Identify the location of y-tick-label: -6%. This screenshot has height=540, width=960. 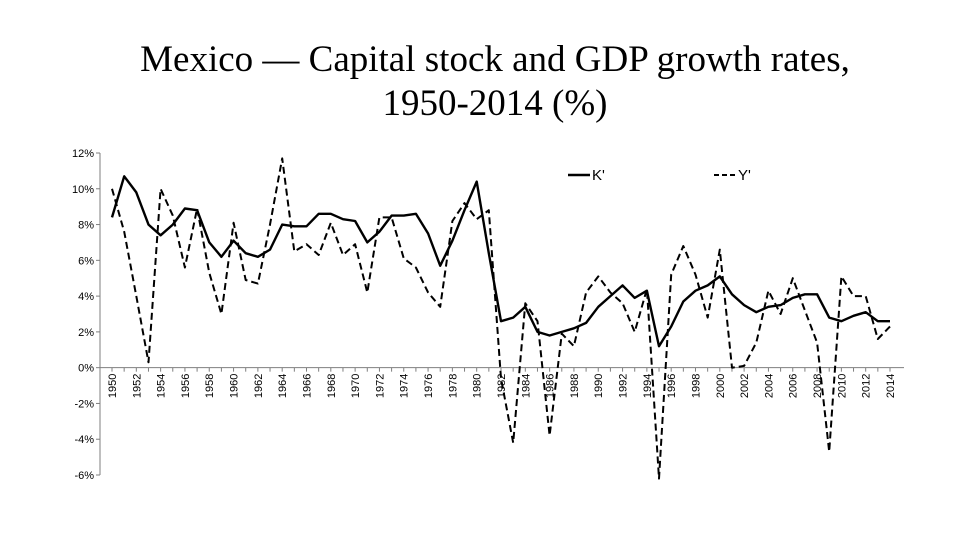
(84, 476).